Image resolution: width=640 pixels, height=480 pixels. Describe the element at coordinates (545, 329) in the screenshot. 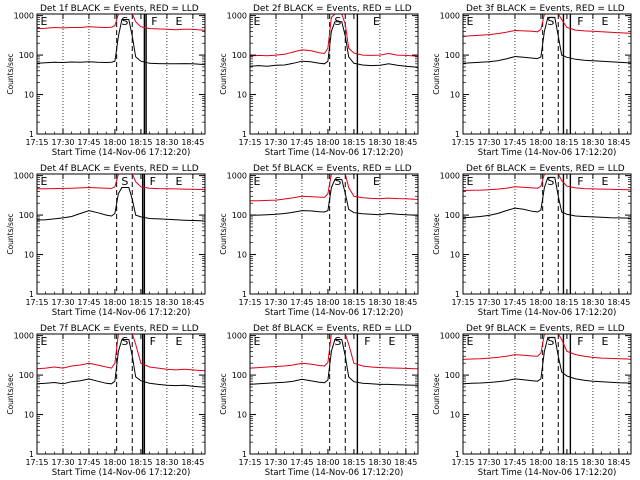

I see `panel-title: Det 9f BLACK = Events, RED = LLD` at that location.